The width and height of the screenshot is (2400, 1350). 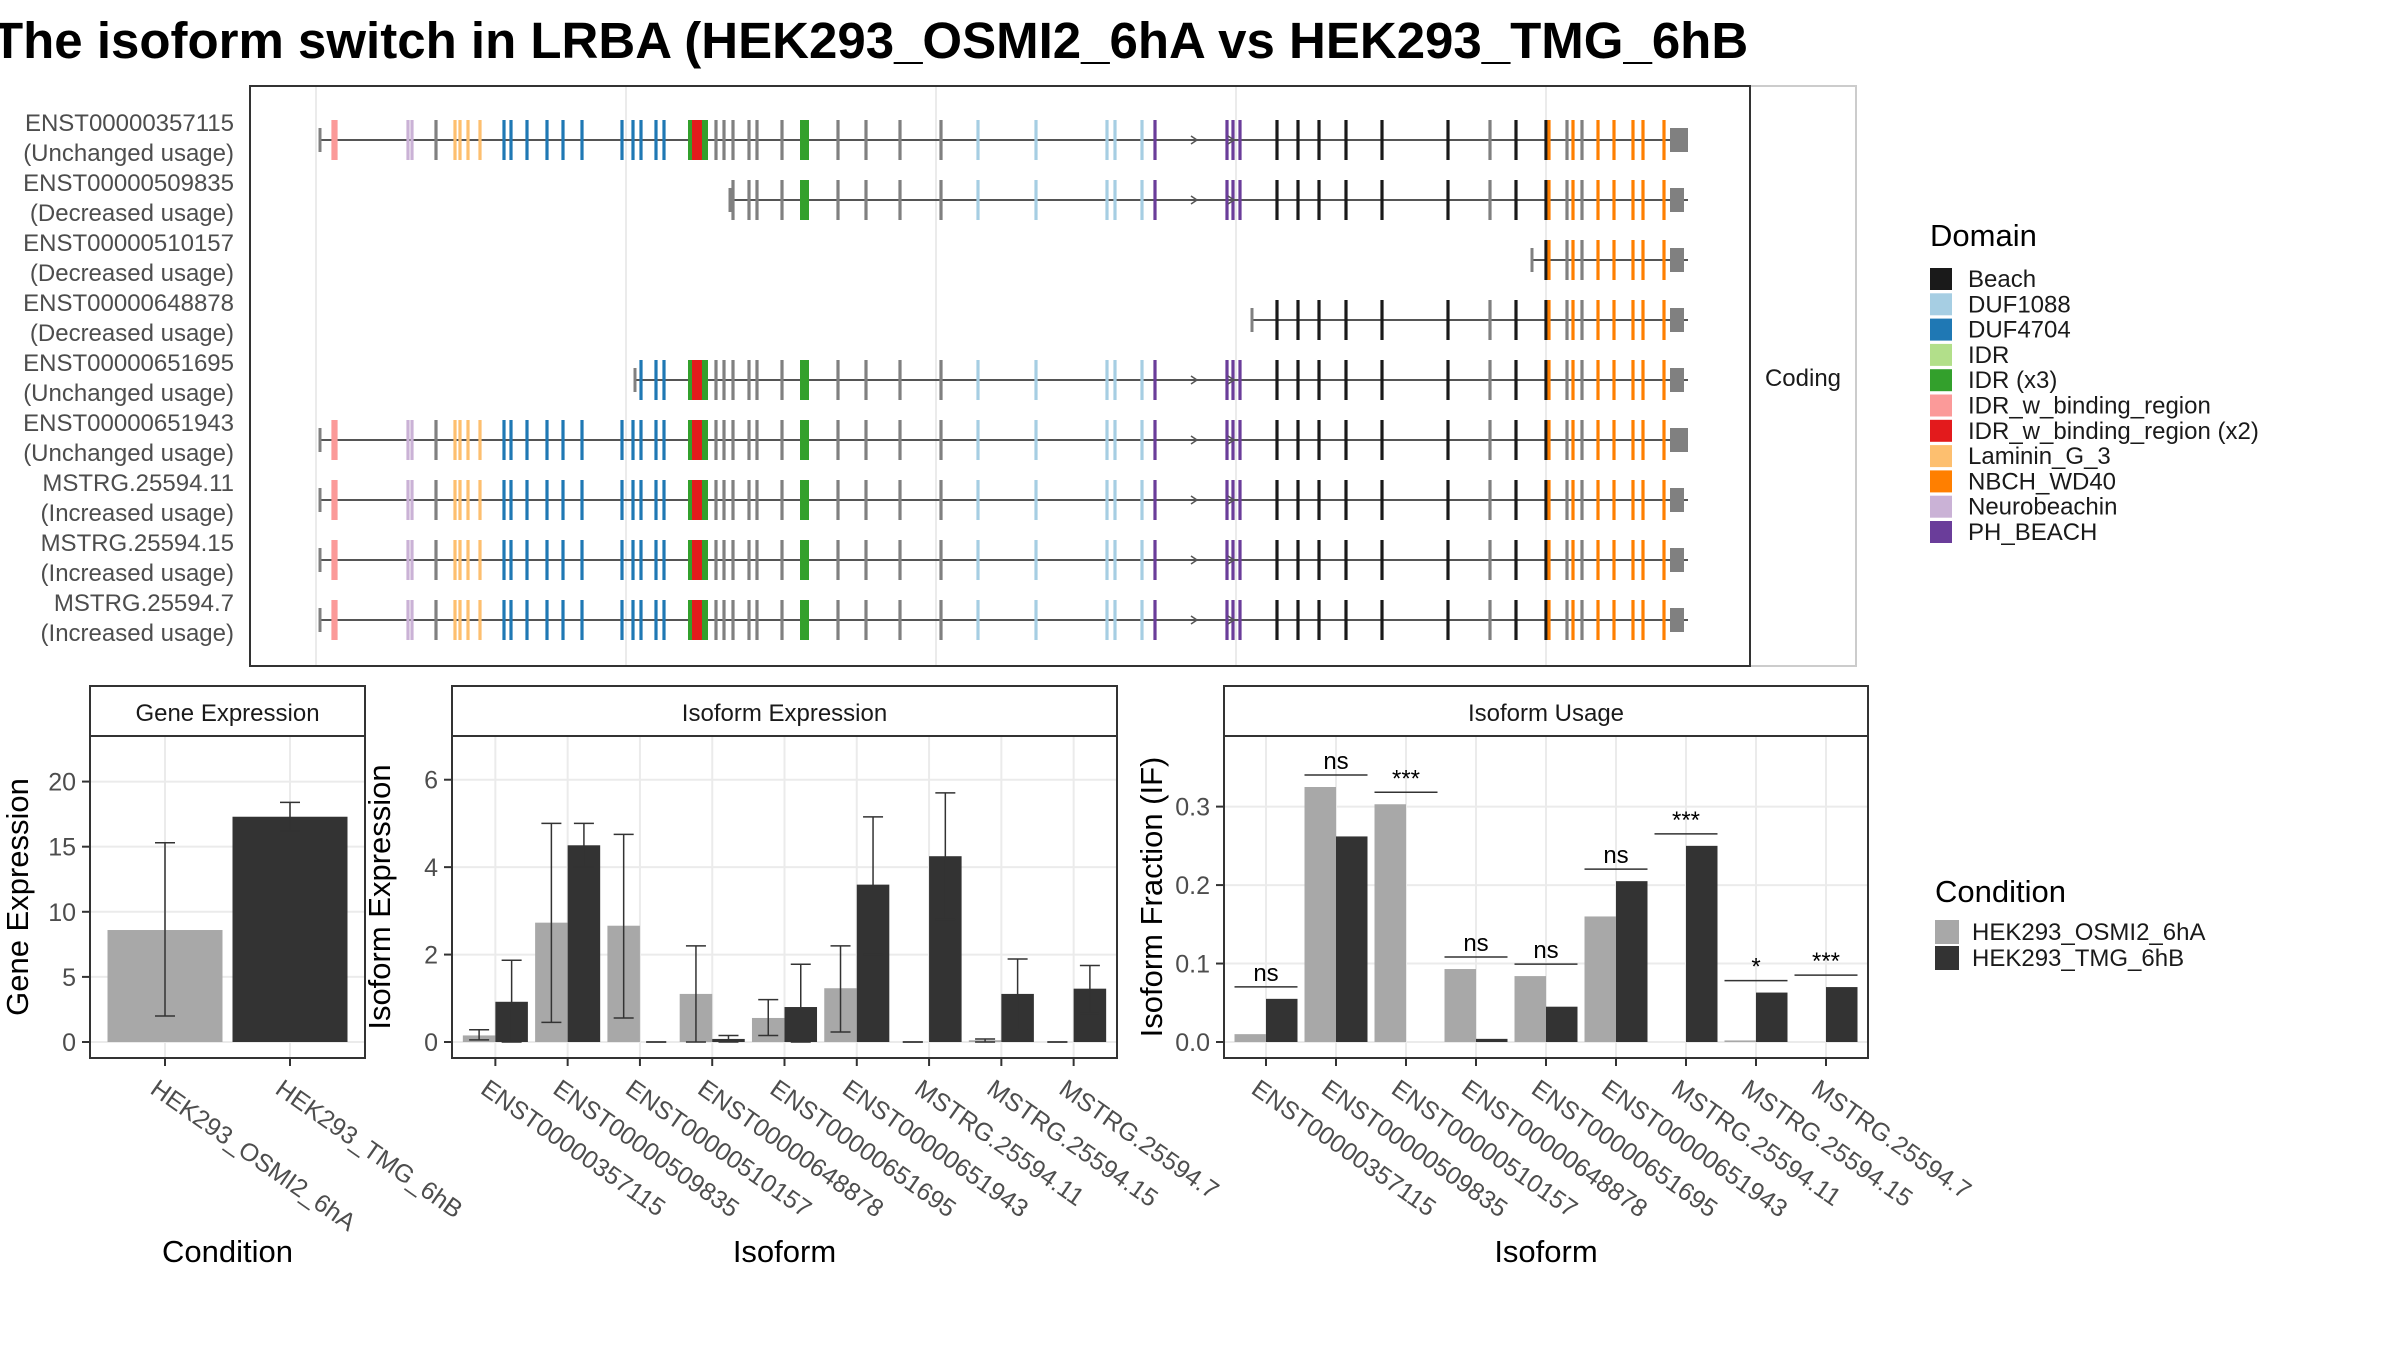 I want to click on y-tick-label: 0.2, so click(x=1192, y=886).